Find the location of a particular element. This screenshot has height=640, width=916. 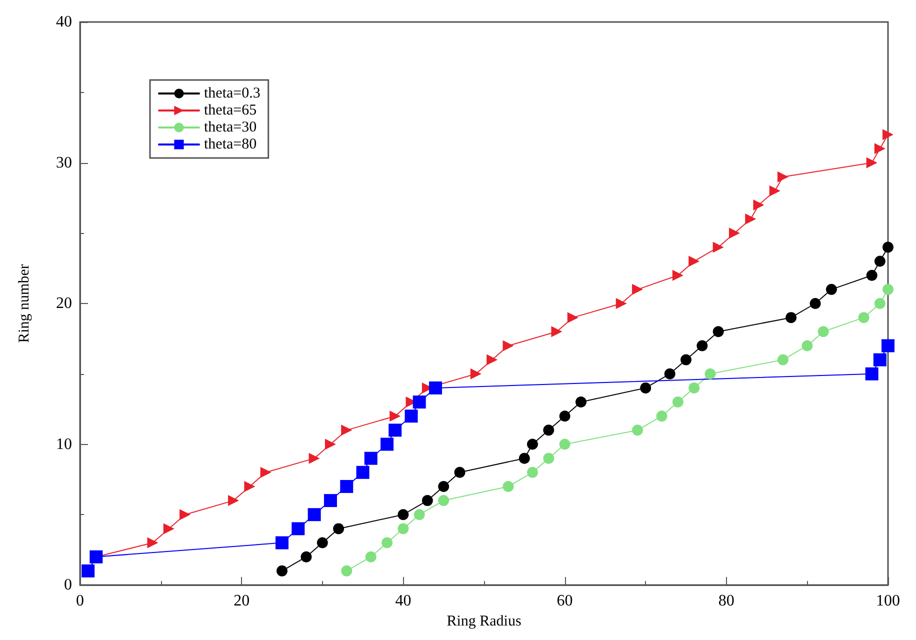

x-tick-label: 60 is located at coordinates (564, 601).